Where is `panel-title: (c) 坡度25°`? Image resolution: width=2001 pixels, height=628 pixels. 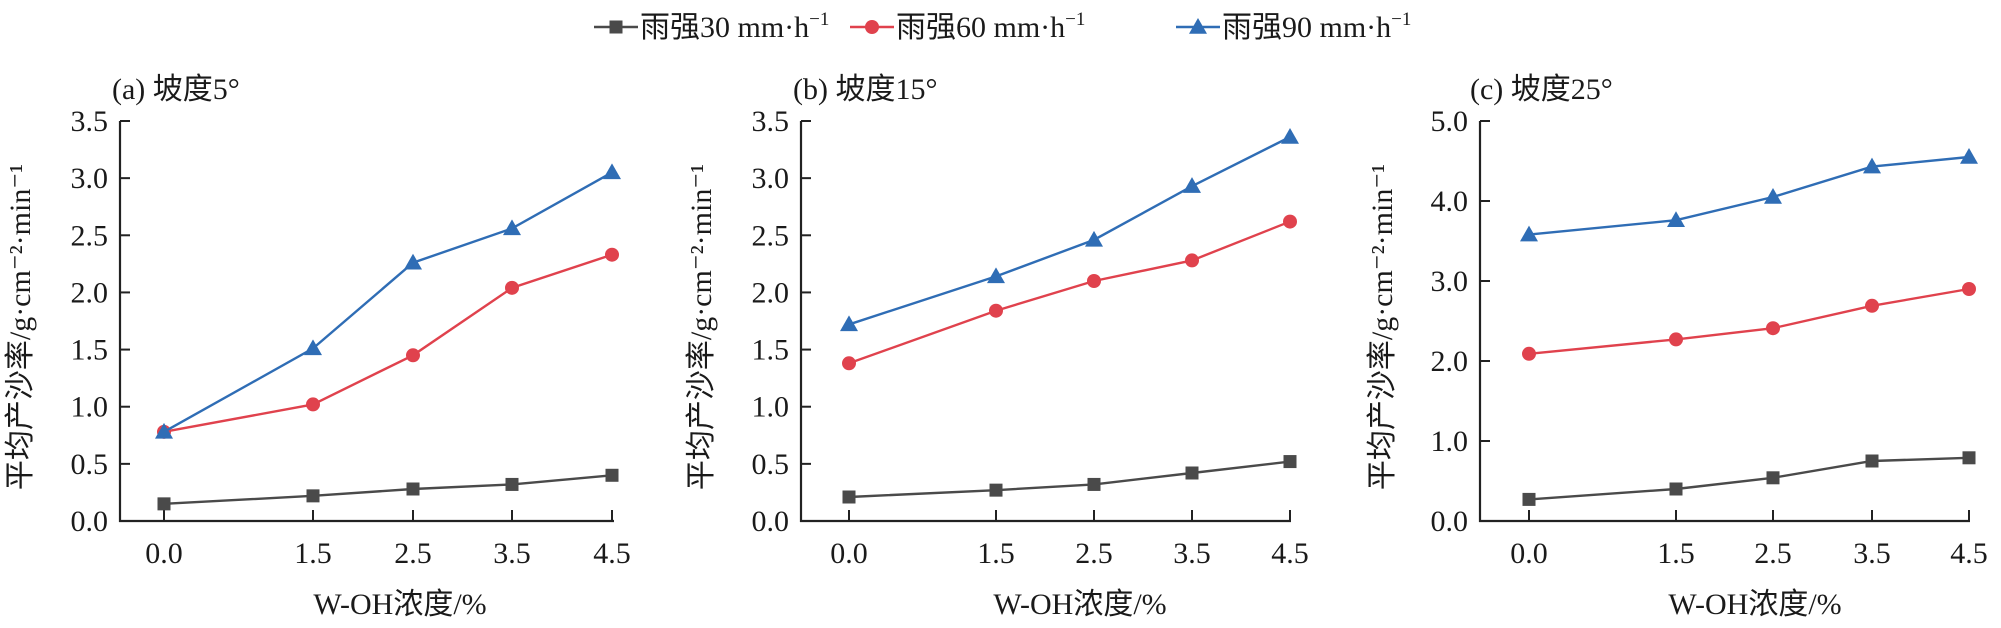
panel-title: (c) 坡度25° is located at coordinates (1541, 89).